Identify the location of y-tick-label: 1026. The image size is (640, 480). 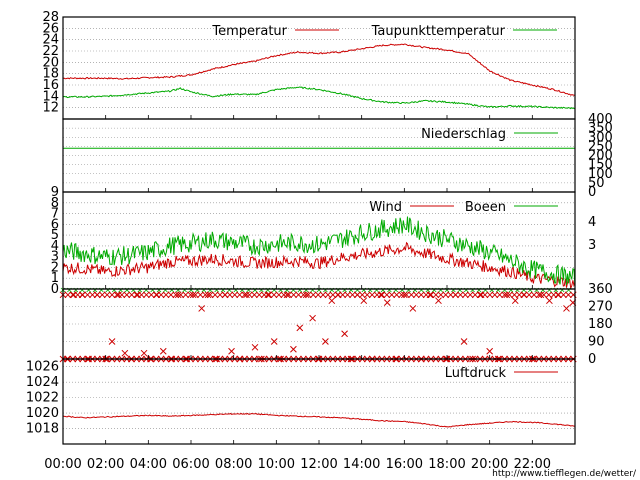
(42, 367).